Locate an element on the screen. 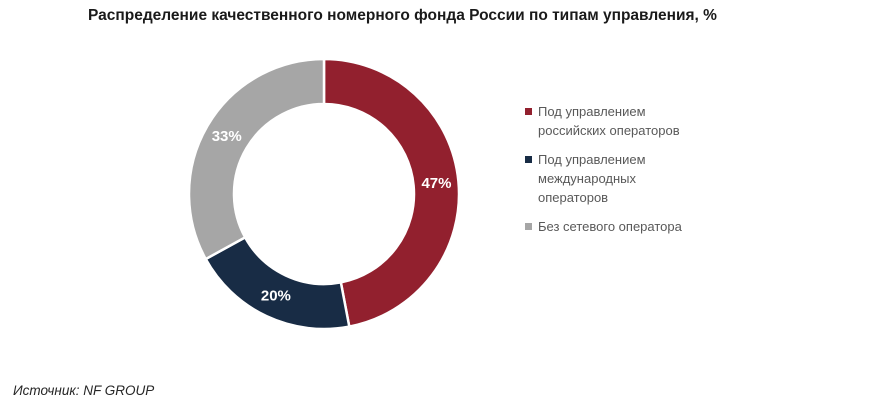  donut-labels: 47% 20% 33% is located at coordinates (332, 216).